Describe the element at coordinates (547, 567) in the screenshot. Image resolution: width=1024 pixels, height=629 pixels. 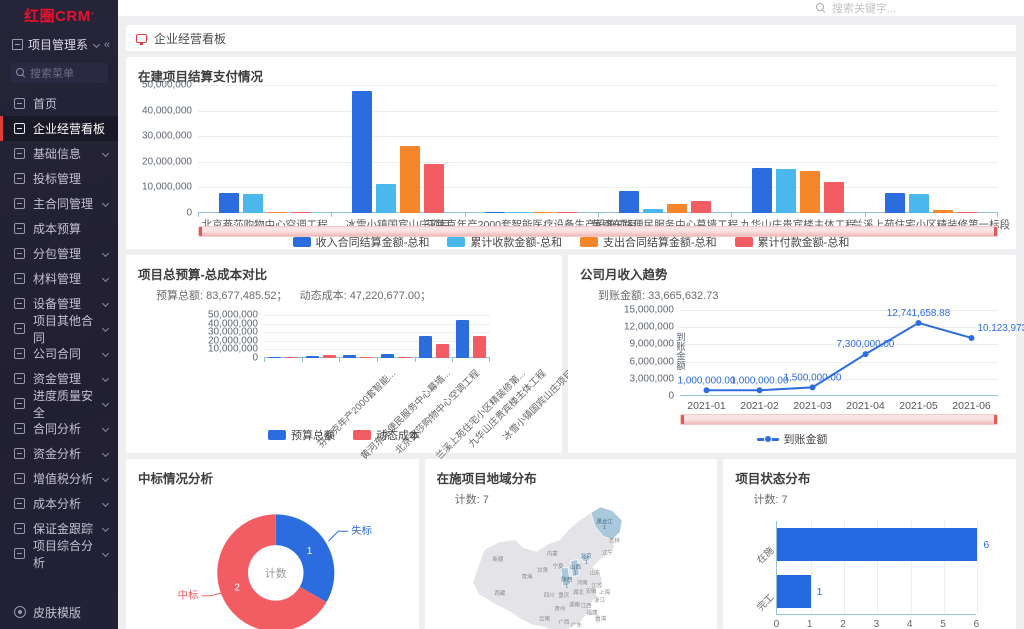
I see `map-mainland` at that location.